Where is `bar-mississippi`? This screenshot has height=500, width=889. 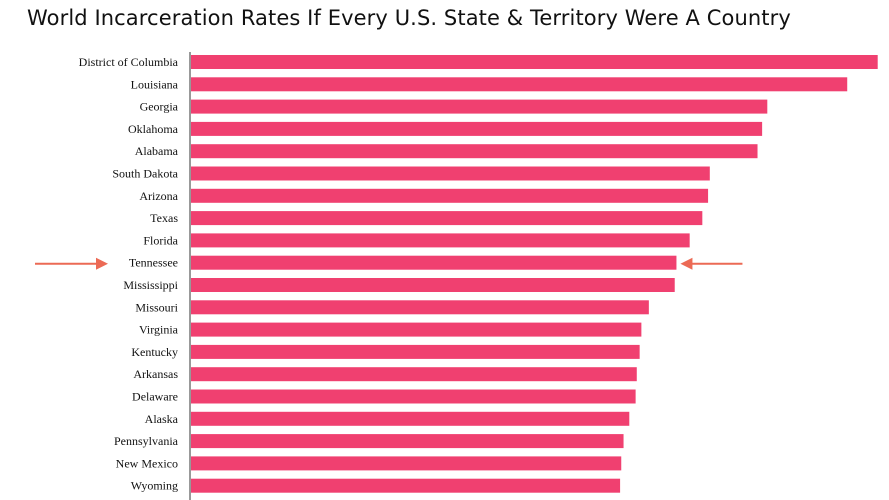 bar-mississippi is located at coordinates (433, 285).